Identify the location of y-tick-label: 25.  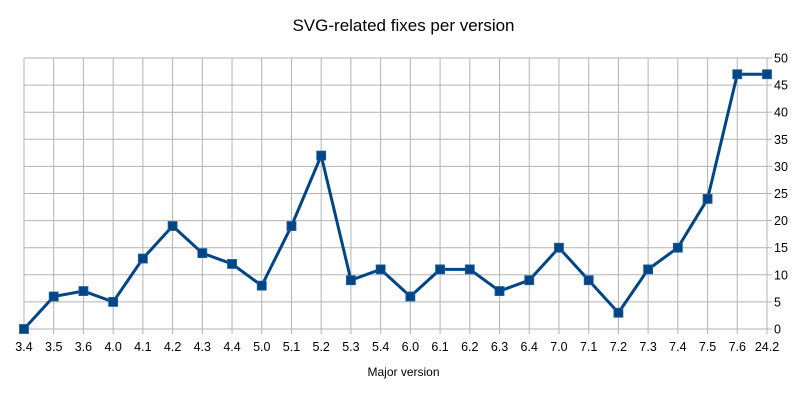
(781, 194).